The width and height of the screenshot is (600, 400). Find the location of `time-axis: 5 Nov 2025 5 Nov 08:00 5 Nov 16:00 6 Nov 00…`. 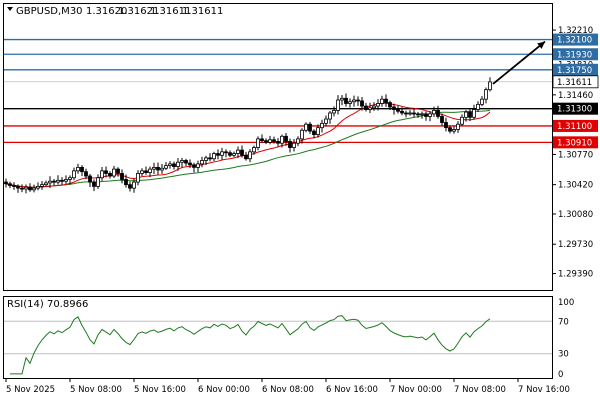

time-axis: 5 Nov 2025 5 Nov 08:00 5 Nov 16:00 6 Nov 00… is located at coordinates (287, 386).